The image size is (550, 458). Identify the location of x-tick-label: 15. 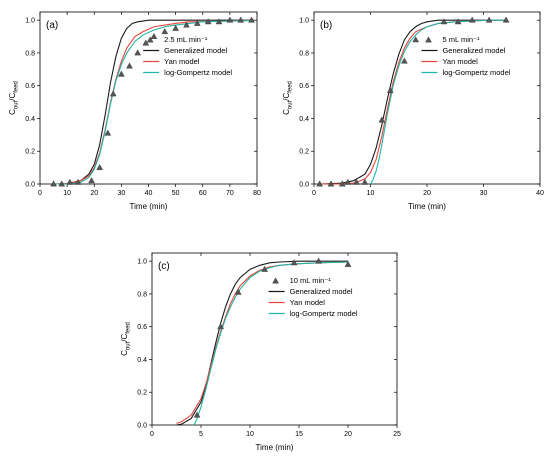
(299, 434).